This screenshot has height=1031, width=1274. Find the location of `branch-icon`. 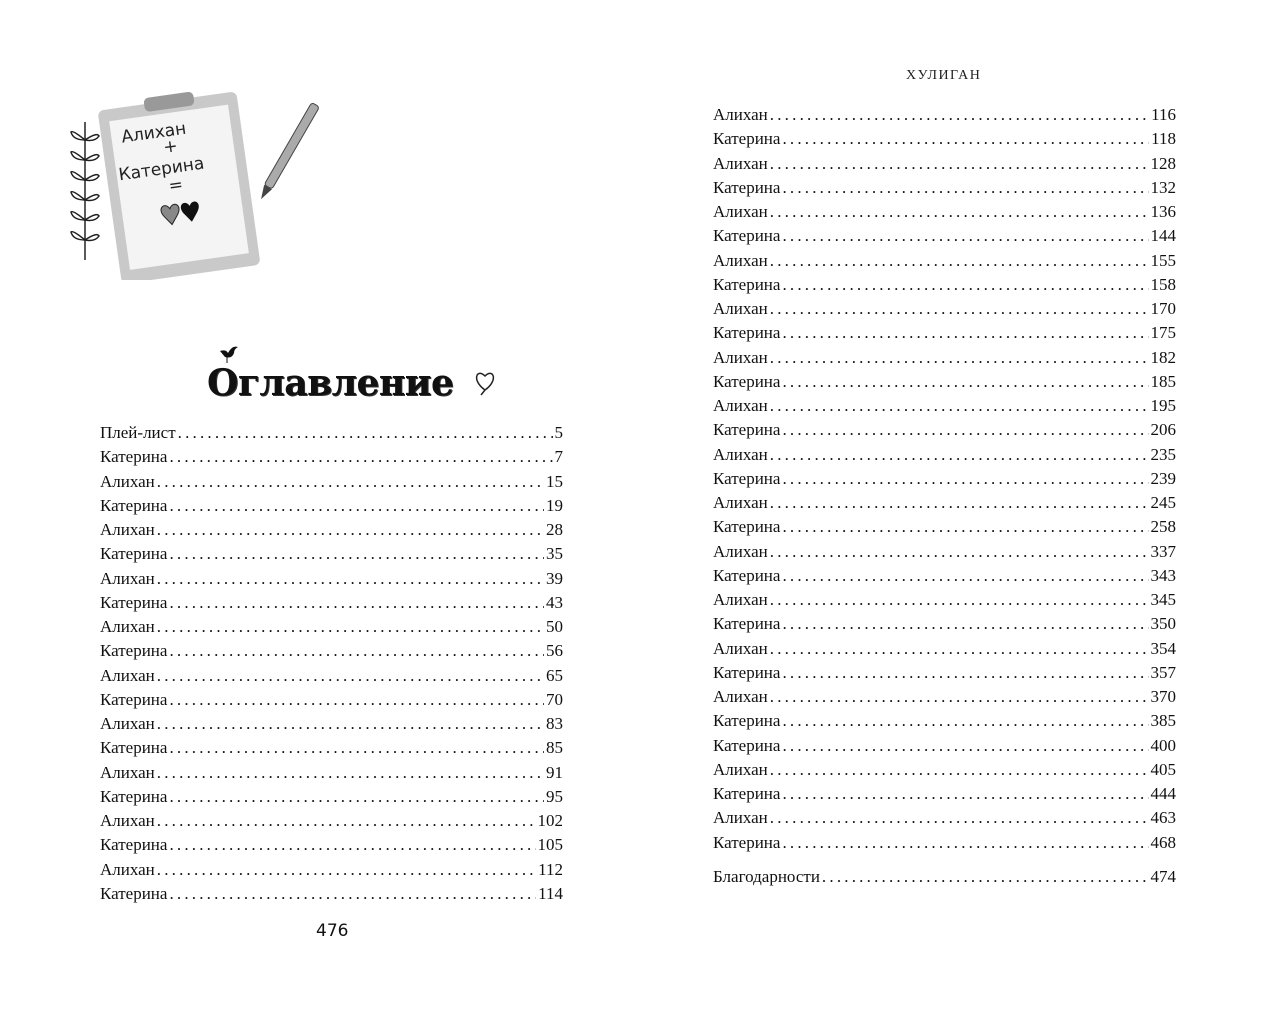

branch-icon is located at coordinates (85, 191).